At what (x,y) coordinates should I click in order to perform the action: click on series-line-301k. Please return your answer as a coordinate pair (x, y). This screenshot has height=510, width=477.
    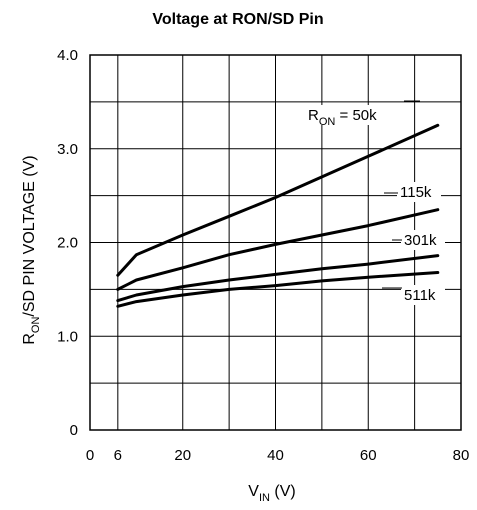
    Looking at the image, I should click on (278, 278).